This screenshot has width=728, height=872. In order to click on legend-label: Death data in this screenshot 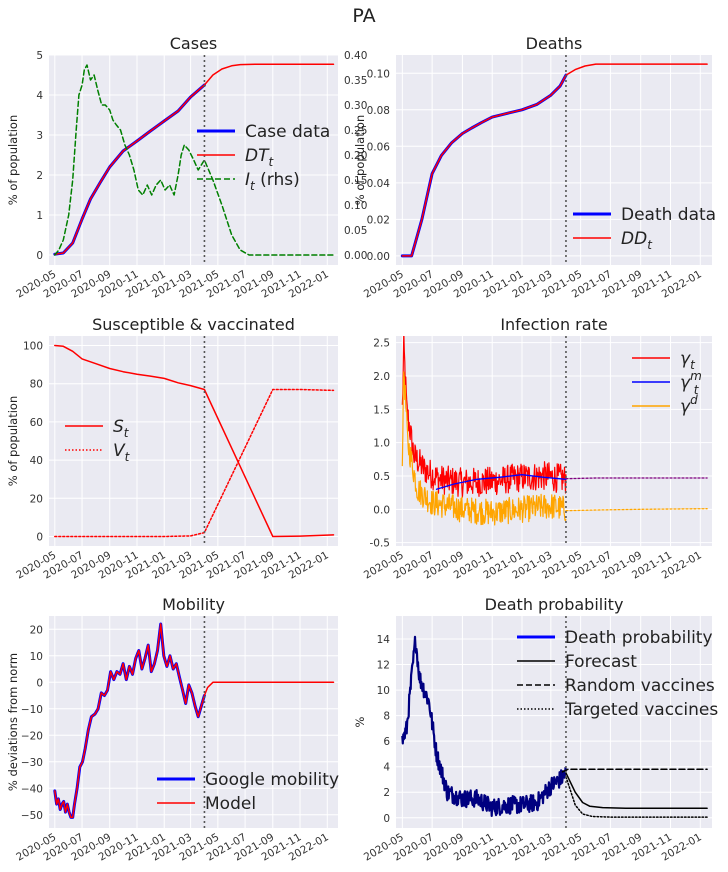, I will do `click(668, 215)`.